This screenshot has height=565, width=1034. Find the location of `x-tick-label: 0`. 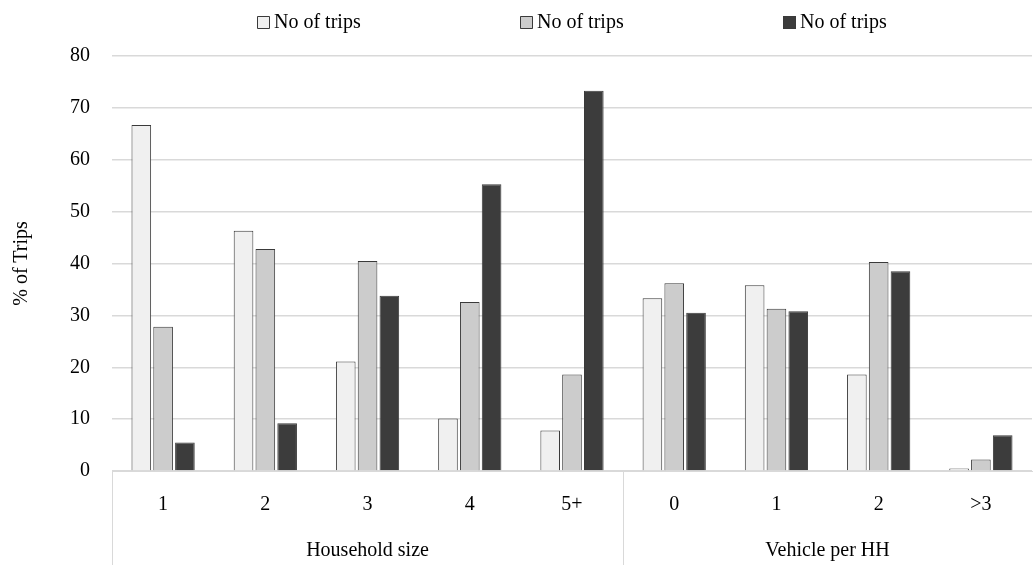

x-tick-label: 0 is located at coordinates (674, 503).